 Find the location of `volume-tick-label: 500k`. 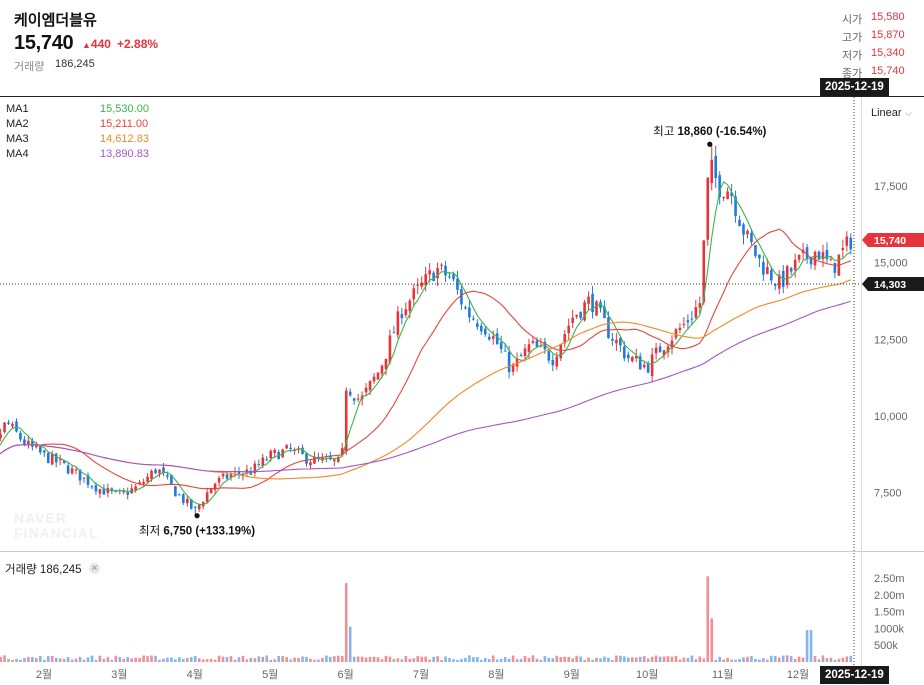

volume-tick-label: 500k is located at coordinates (886, 646).